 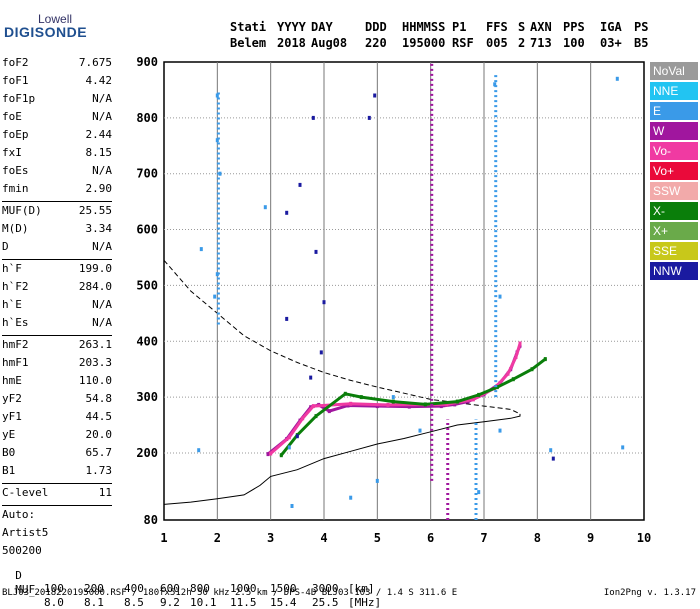 I want to click on legend-item-noval: NoVal, so click(x=674, y=71).